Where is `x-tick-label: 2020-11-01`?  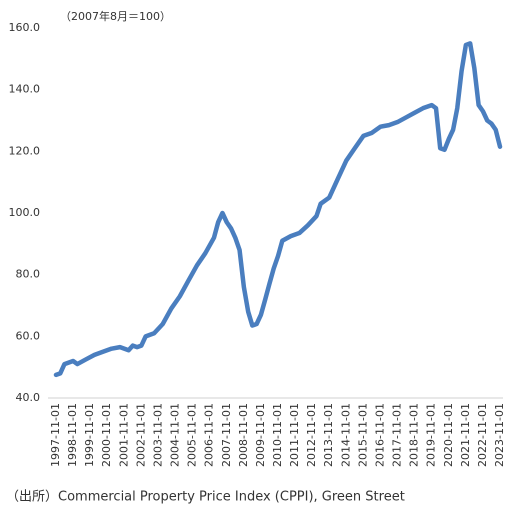
x-tick-label: 2020-11-01 is located at coordinates (448, 435).